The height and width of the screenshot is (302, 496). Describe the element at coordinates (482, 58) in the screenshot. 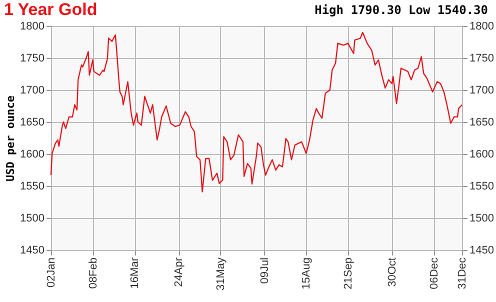

I see `y2-tick-label: 1750` at that location.